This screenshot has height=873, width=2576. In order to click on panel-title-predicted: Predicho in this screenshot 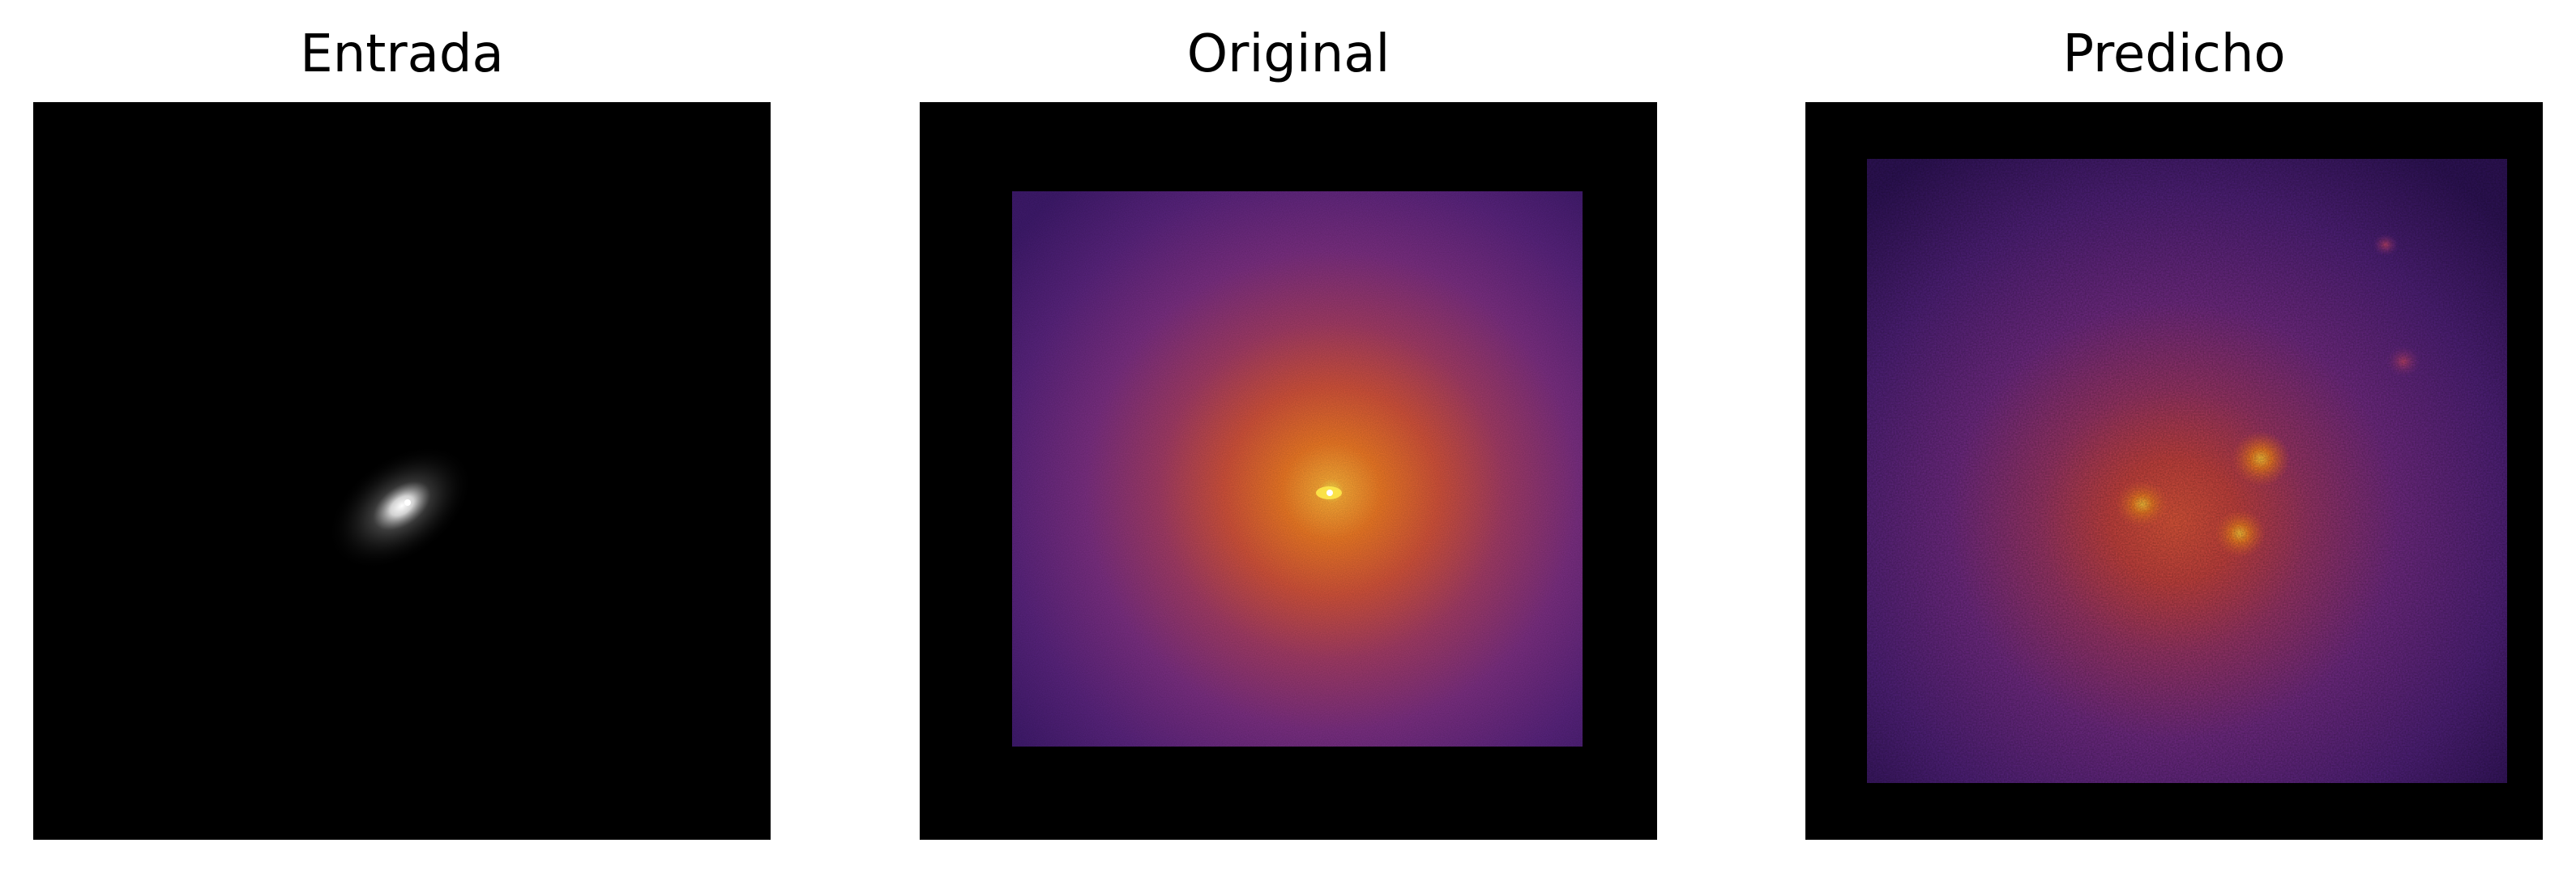, I will do `click(2174, 54)`.